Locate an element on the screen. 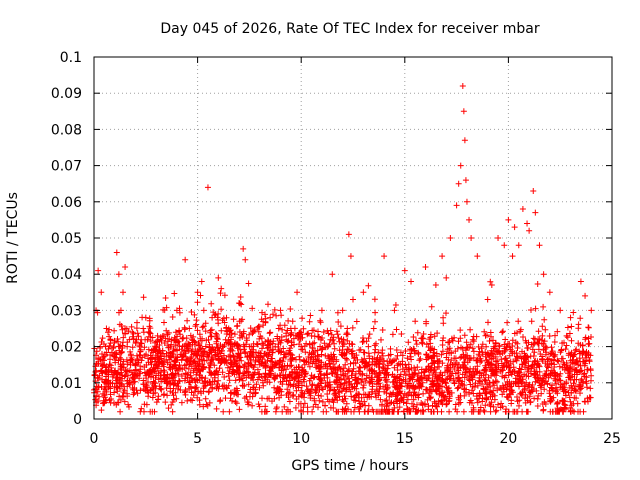 Image resolution: width=640 pixels, height=480 pixels. y-tick-label: 0.04 is located at coordinates (66, 275).